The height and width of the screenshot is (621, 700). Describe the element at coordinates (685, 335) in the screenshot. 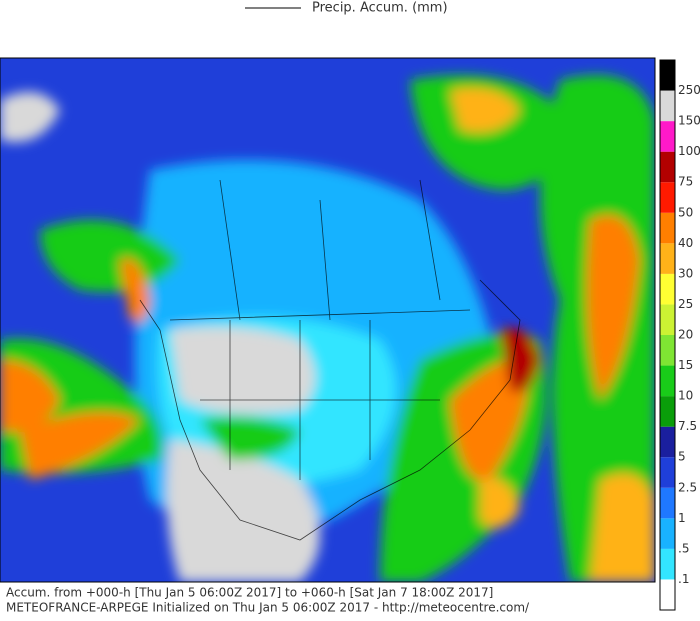

I see `colorbar-label: 20` at that location.